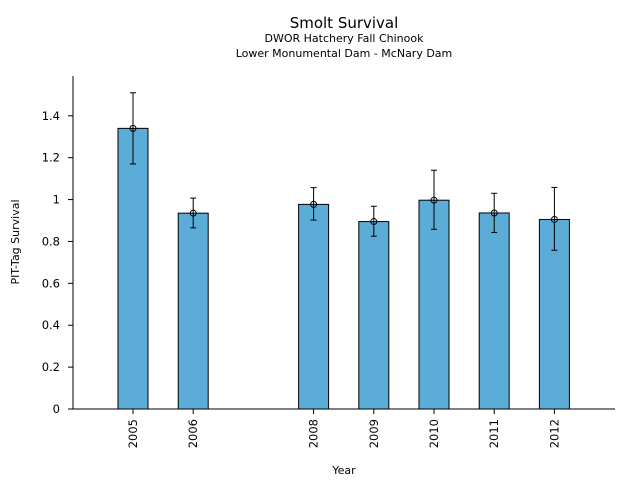 This screenshot has height=480, width=640. I want to click on y-axis-label: PIT-Tag Survival, so click(15, 241).